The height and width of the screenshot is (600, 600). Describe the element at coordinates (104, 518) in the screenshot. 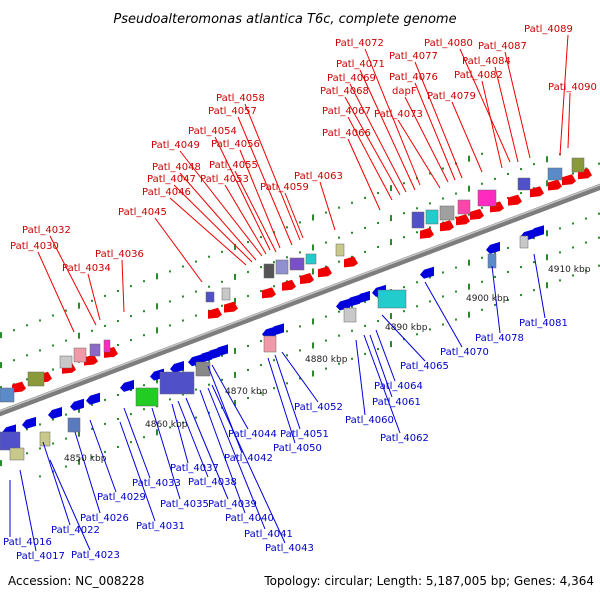

I see `gene-label: Patl_4026` at that location.